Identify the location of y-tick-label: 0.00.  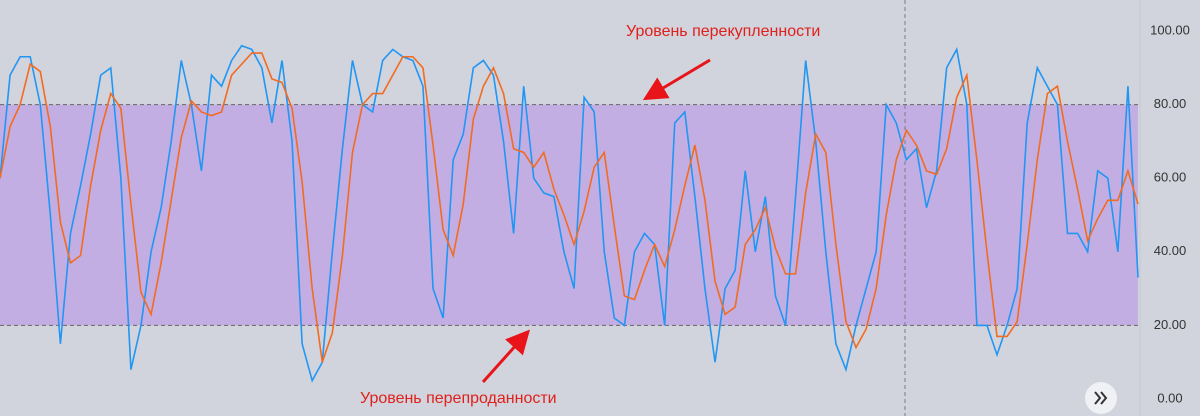
(1169, 397).